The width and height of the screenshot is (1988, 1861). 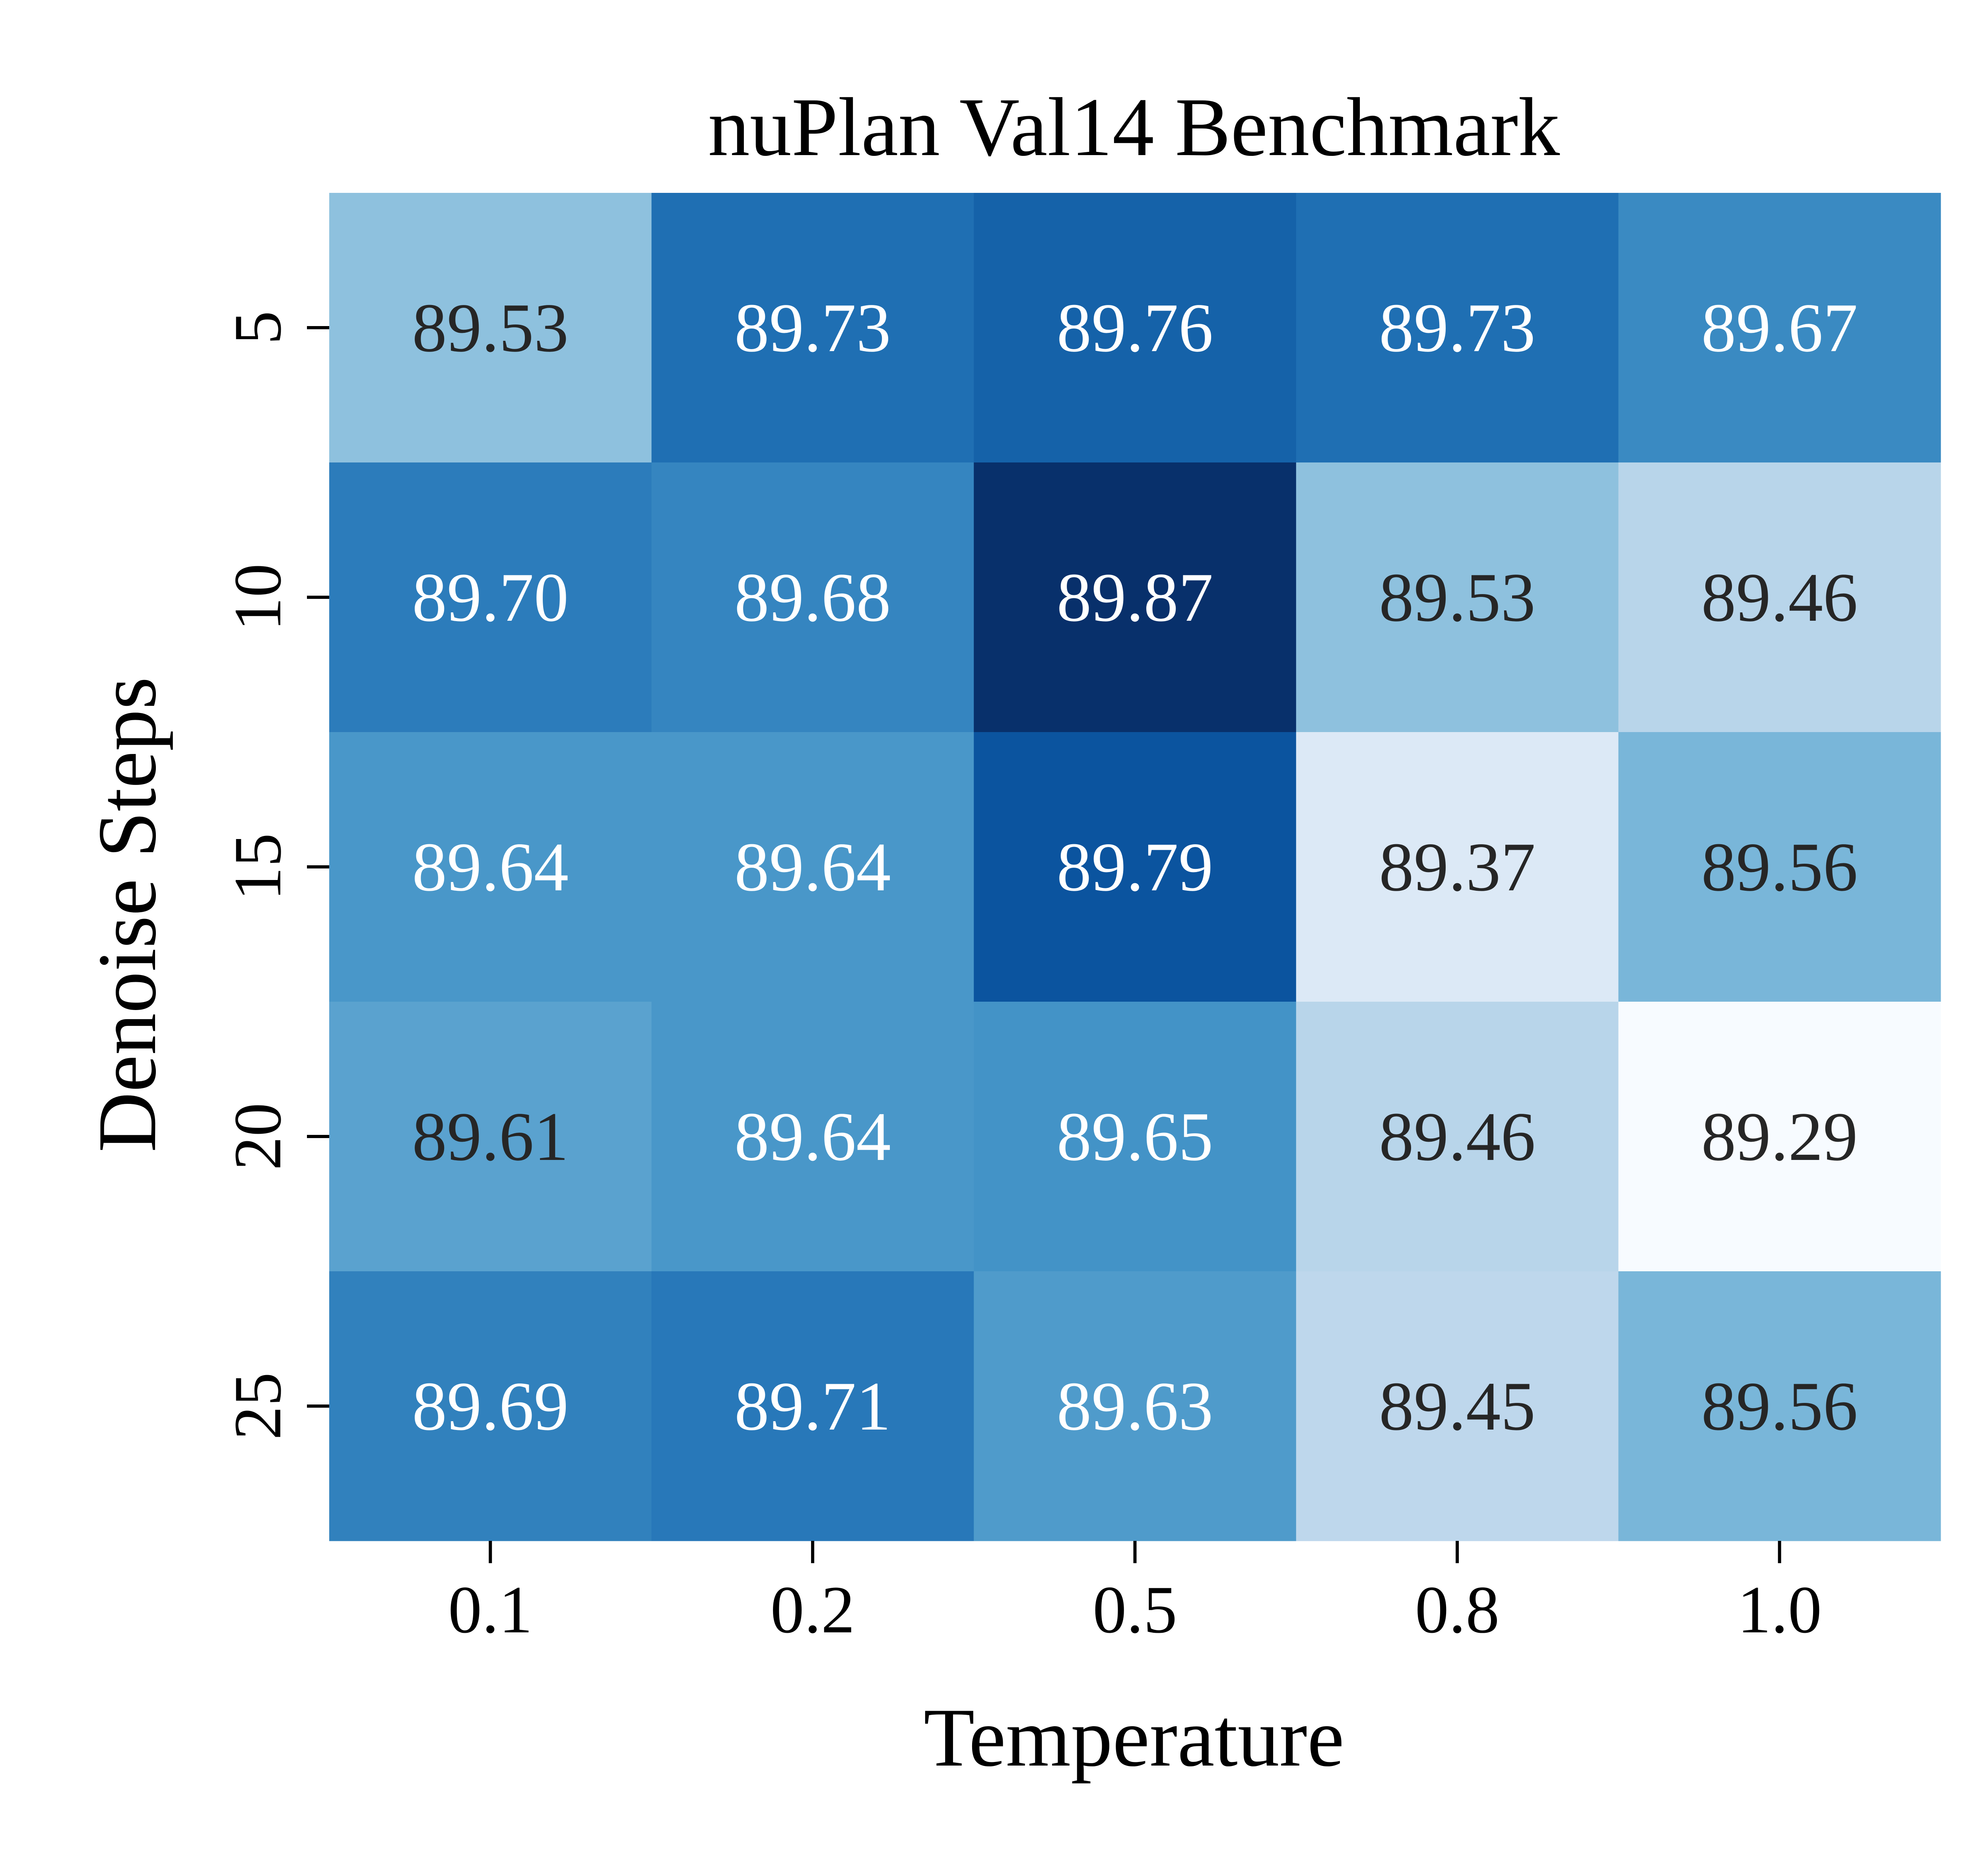 I want to click on x-tick-label: 0.1, so click(x=490, y=1609).